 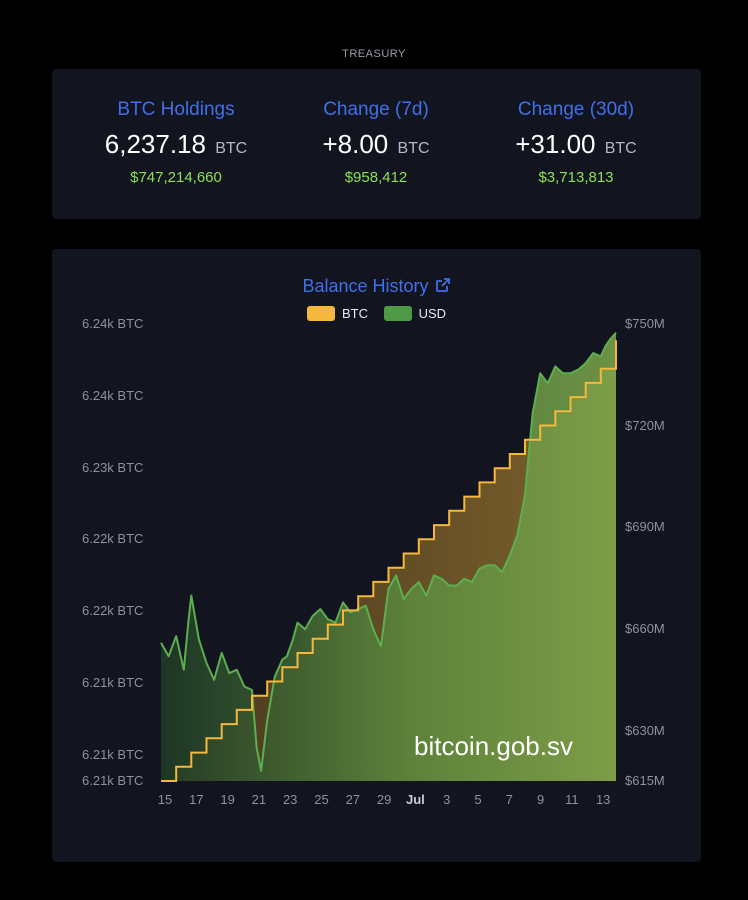 What do you see at coordinates (259, 799) in the screenshot?
I see `x-tick-label: 21` at bounding box center [259, 799].